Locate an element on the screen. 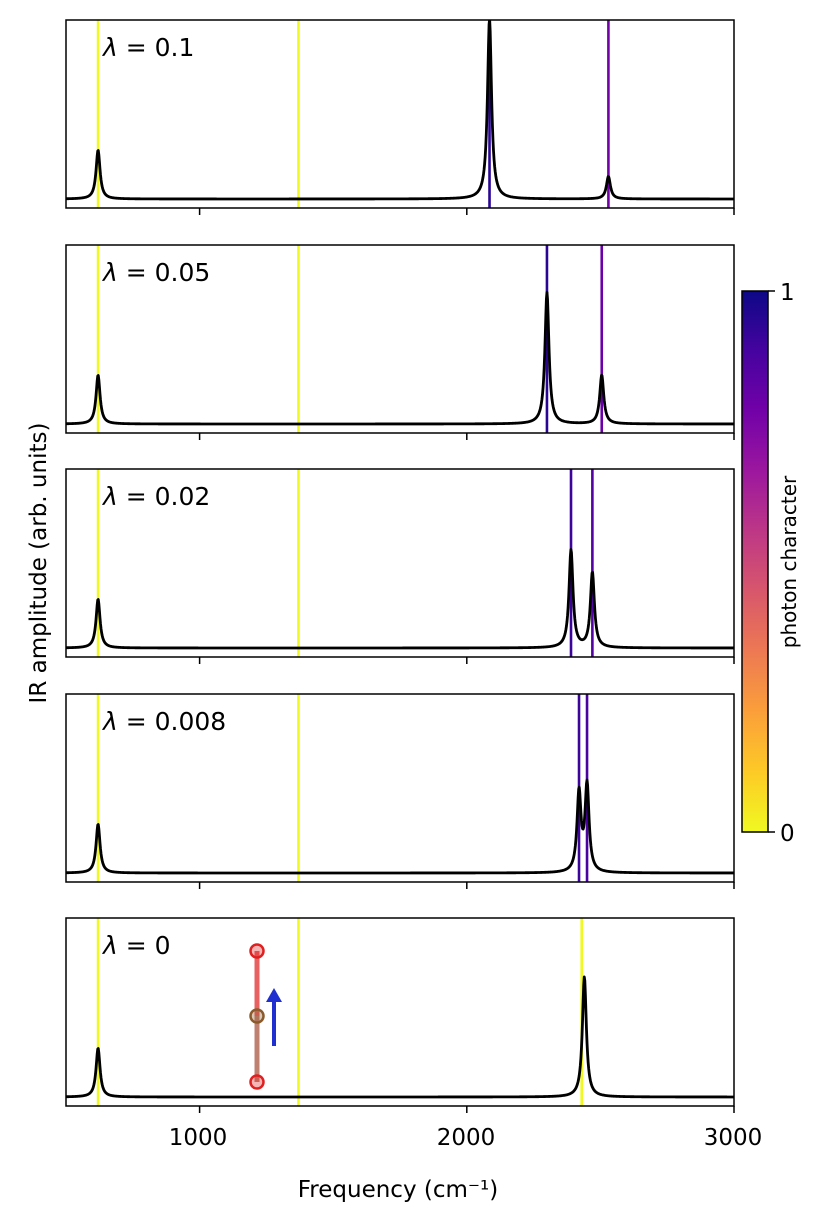  co2-molecule-icon is located at coordinates (265, 1016).